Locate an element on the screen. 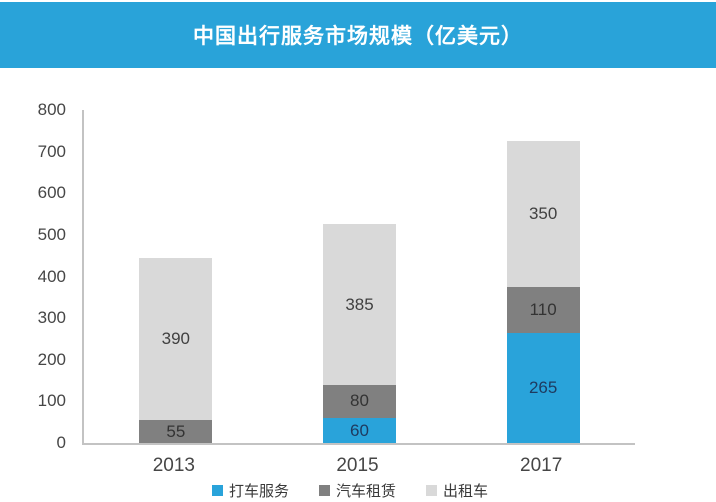  segment-value-label: 60 is located at coordinates (359, 430).